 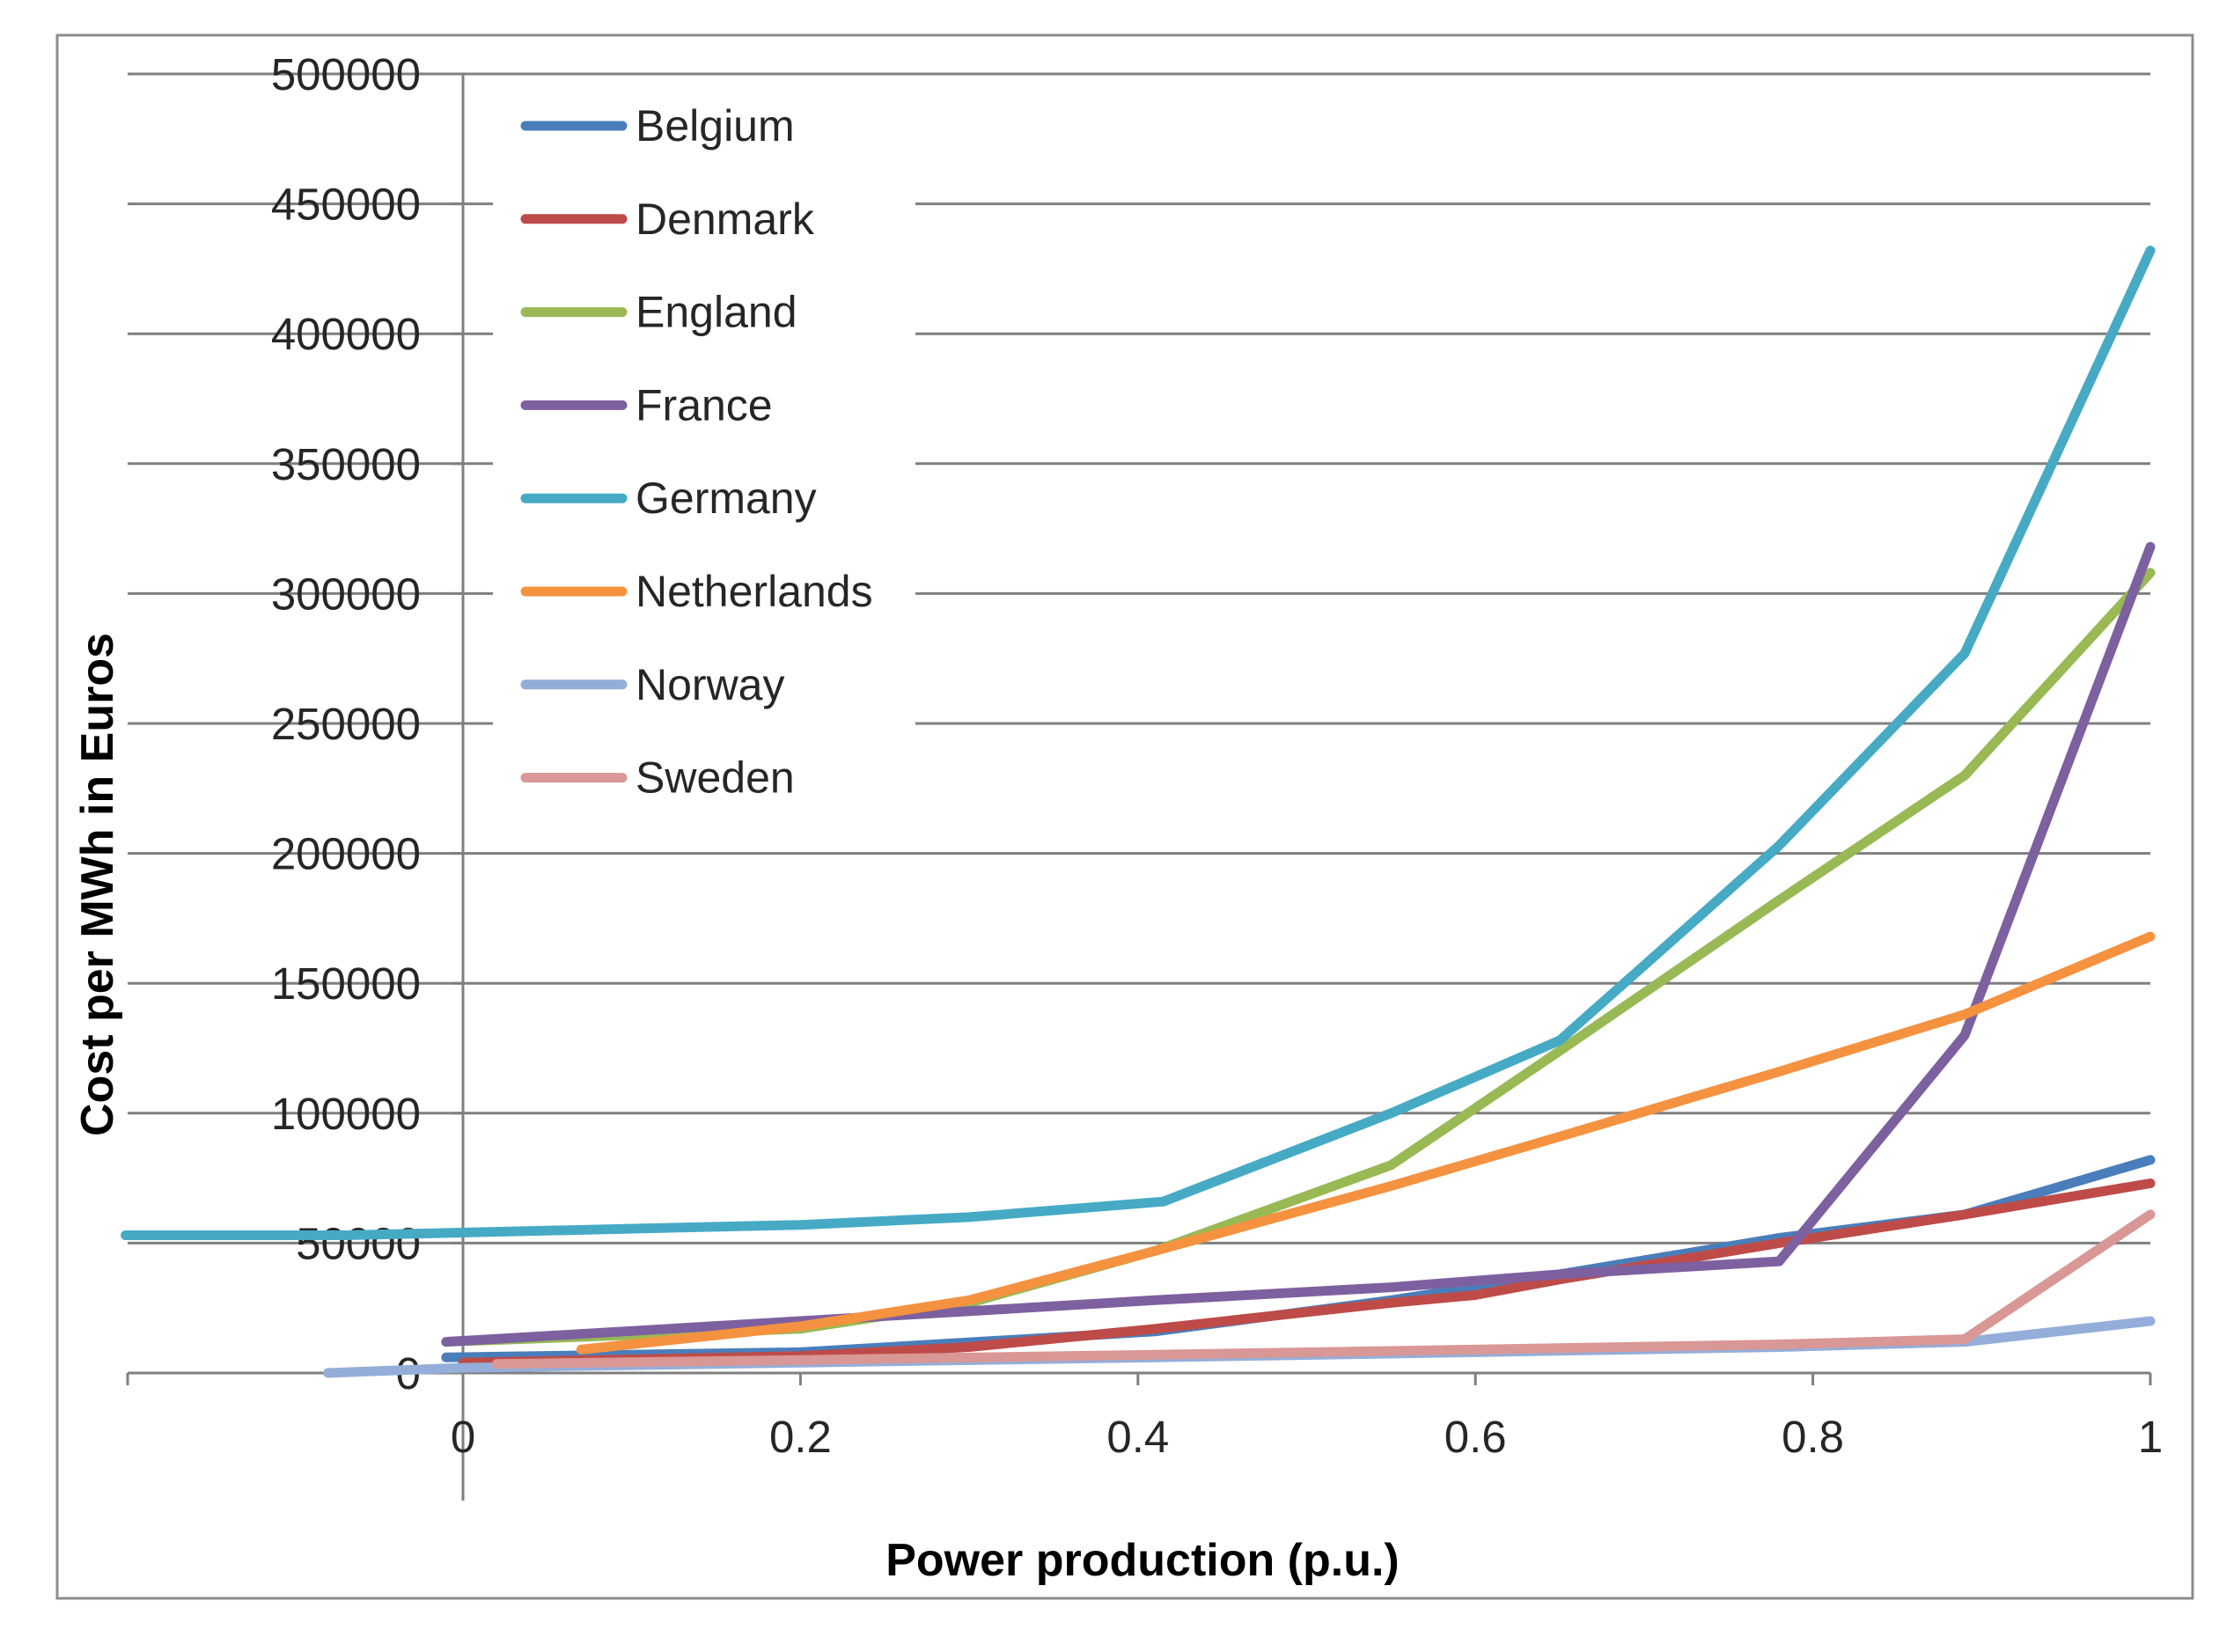 I want to click on legend-background, so click(x=704, y=457).